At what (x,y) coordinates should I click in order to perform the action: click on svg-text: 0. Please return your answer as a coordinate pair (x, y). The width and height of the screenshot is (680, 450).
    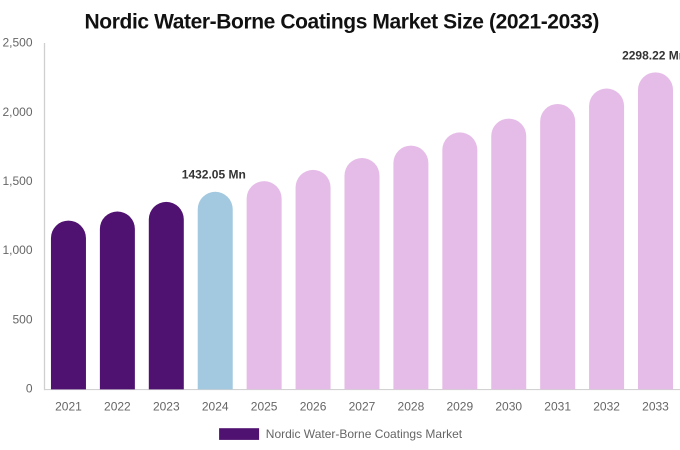
    Looking at the image, I should click on (29, 389).